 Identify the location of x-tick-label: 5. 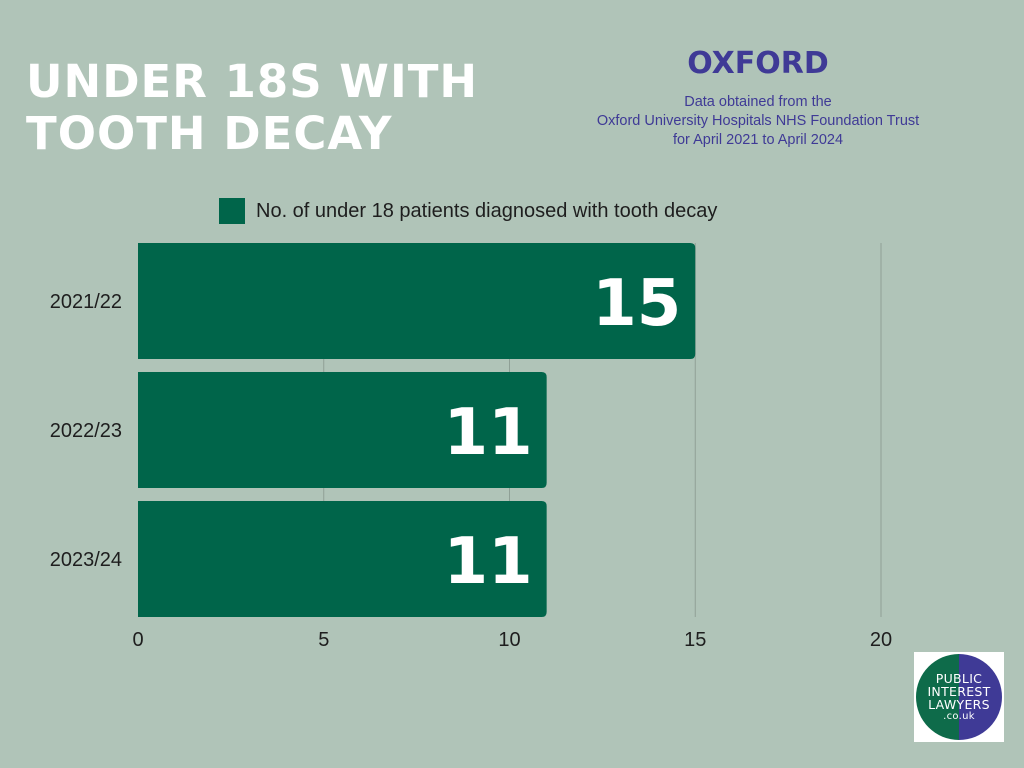
(323, 640).